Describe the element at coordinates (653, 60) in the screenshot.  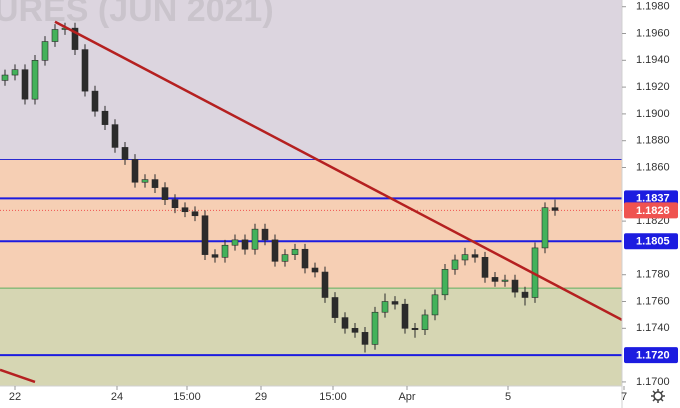
I see `y-tick-label: 1.1940` at that location.